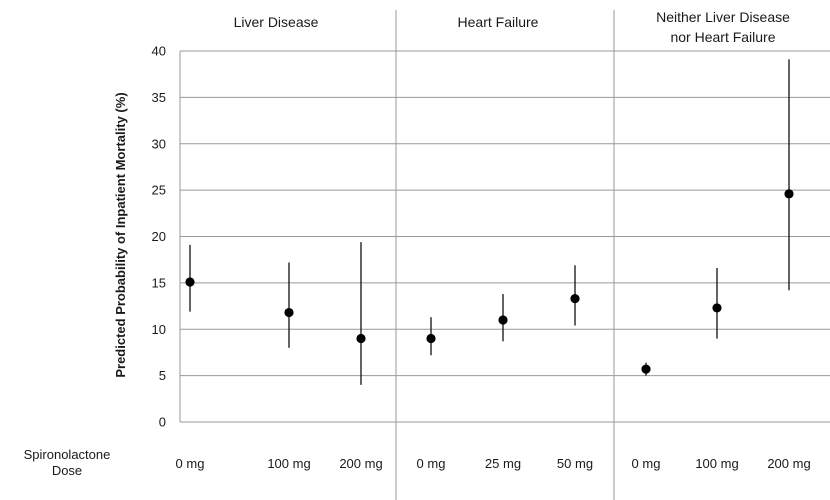 The image size is (830, 500). I want to click on y-tick-label-0: 0, so click(162, 422).